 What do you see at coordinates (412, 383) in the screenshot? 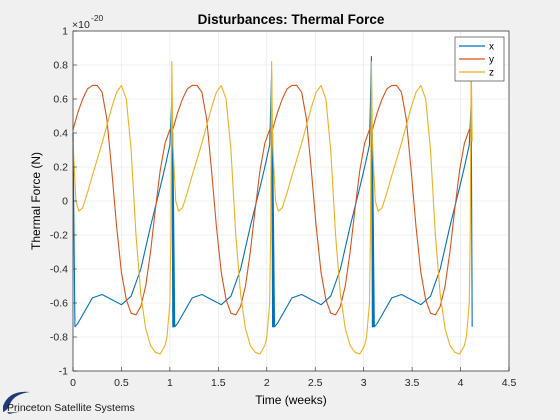
I see `x-tick-label: 3.5` at bounding box center [412, 383].